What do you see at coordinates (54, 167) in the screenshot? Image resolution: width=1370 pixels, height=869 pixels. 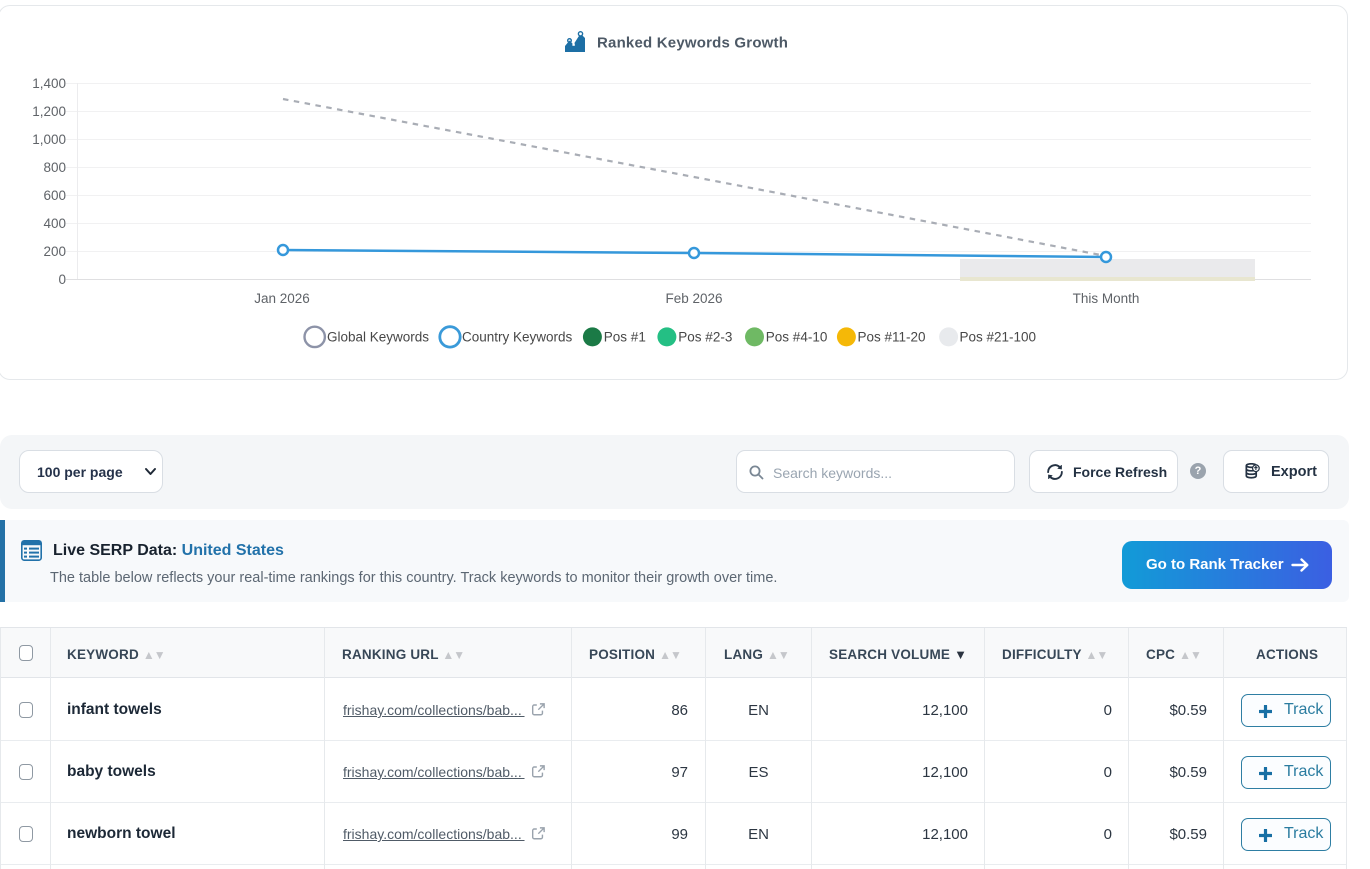 I see `svg-text: 800` at bounding box center [54, 167].